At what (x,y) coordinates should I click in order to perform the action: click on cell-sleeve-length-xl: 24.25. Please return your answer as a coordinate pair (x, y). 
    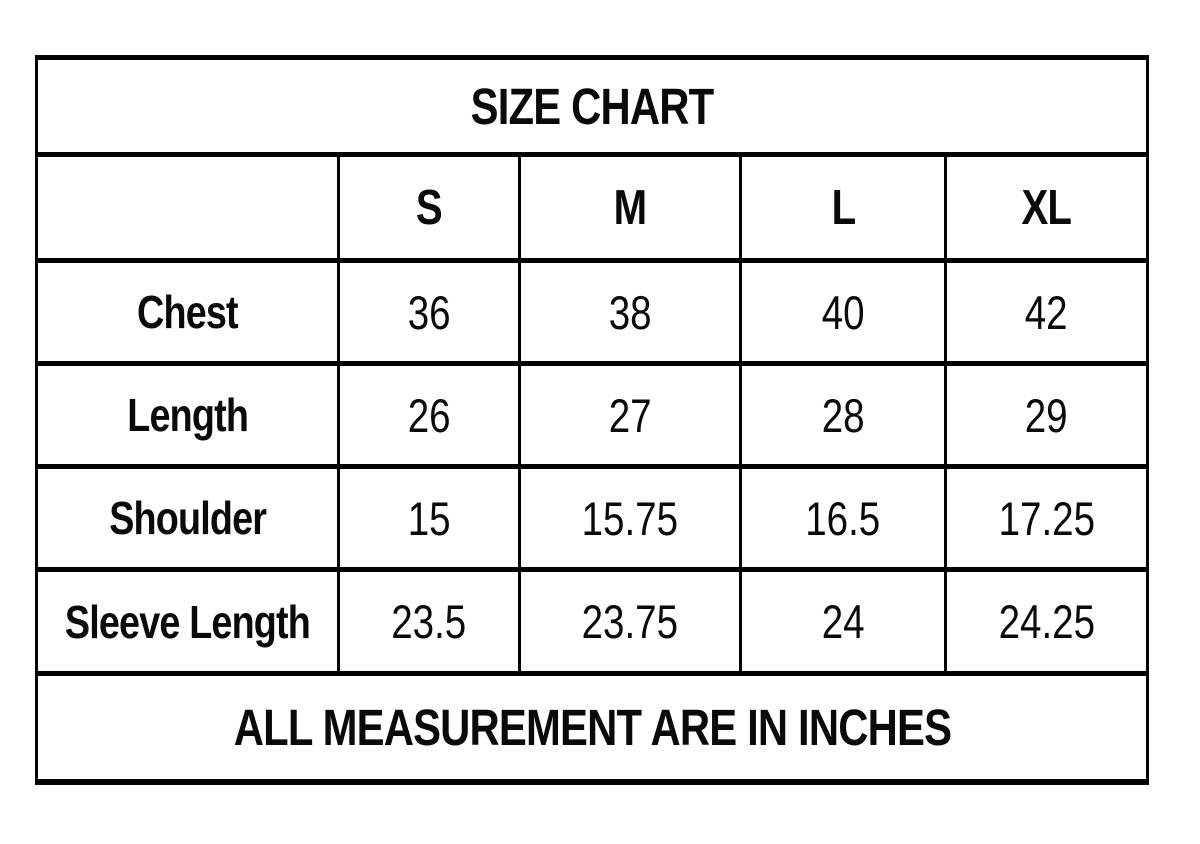
    Looking at the image, I should click on (1046, 621).